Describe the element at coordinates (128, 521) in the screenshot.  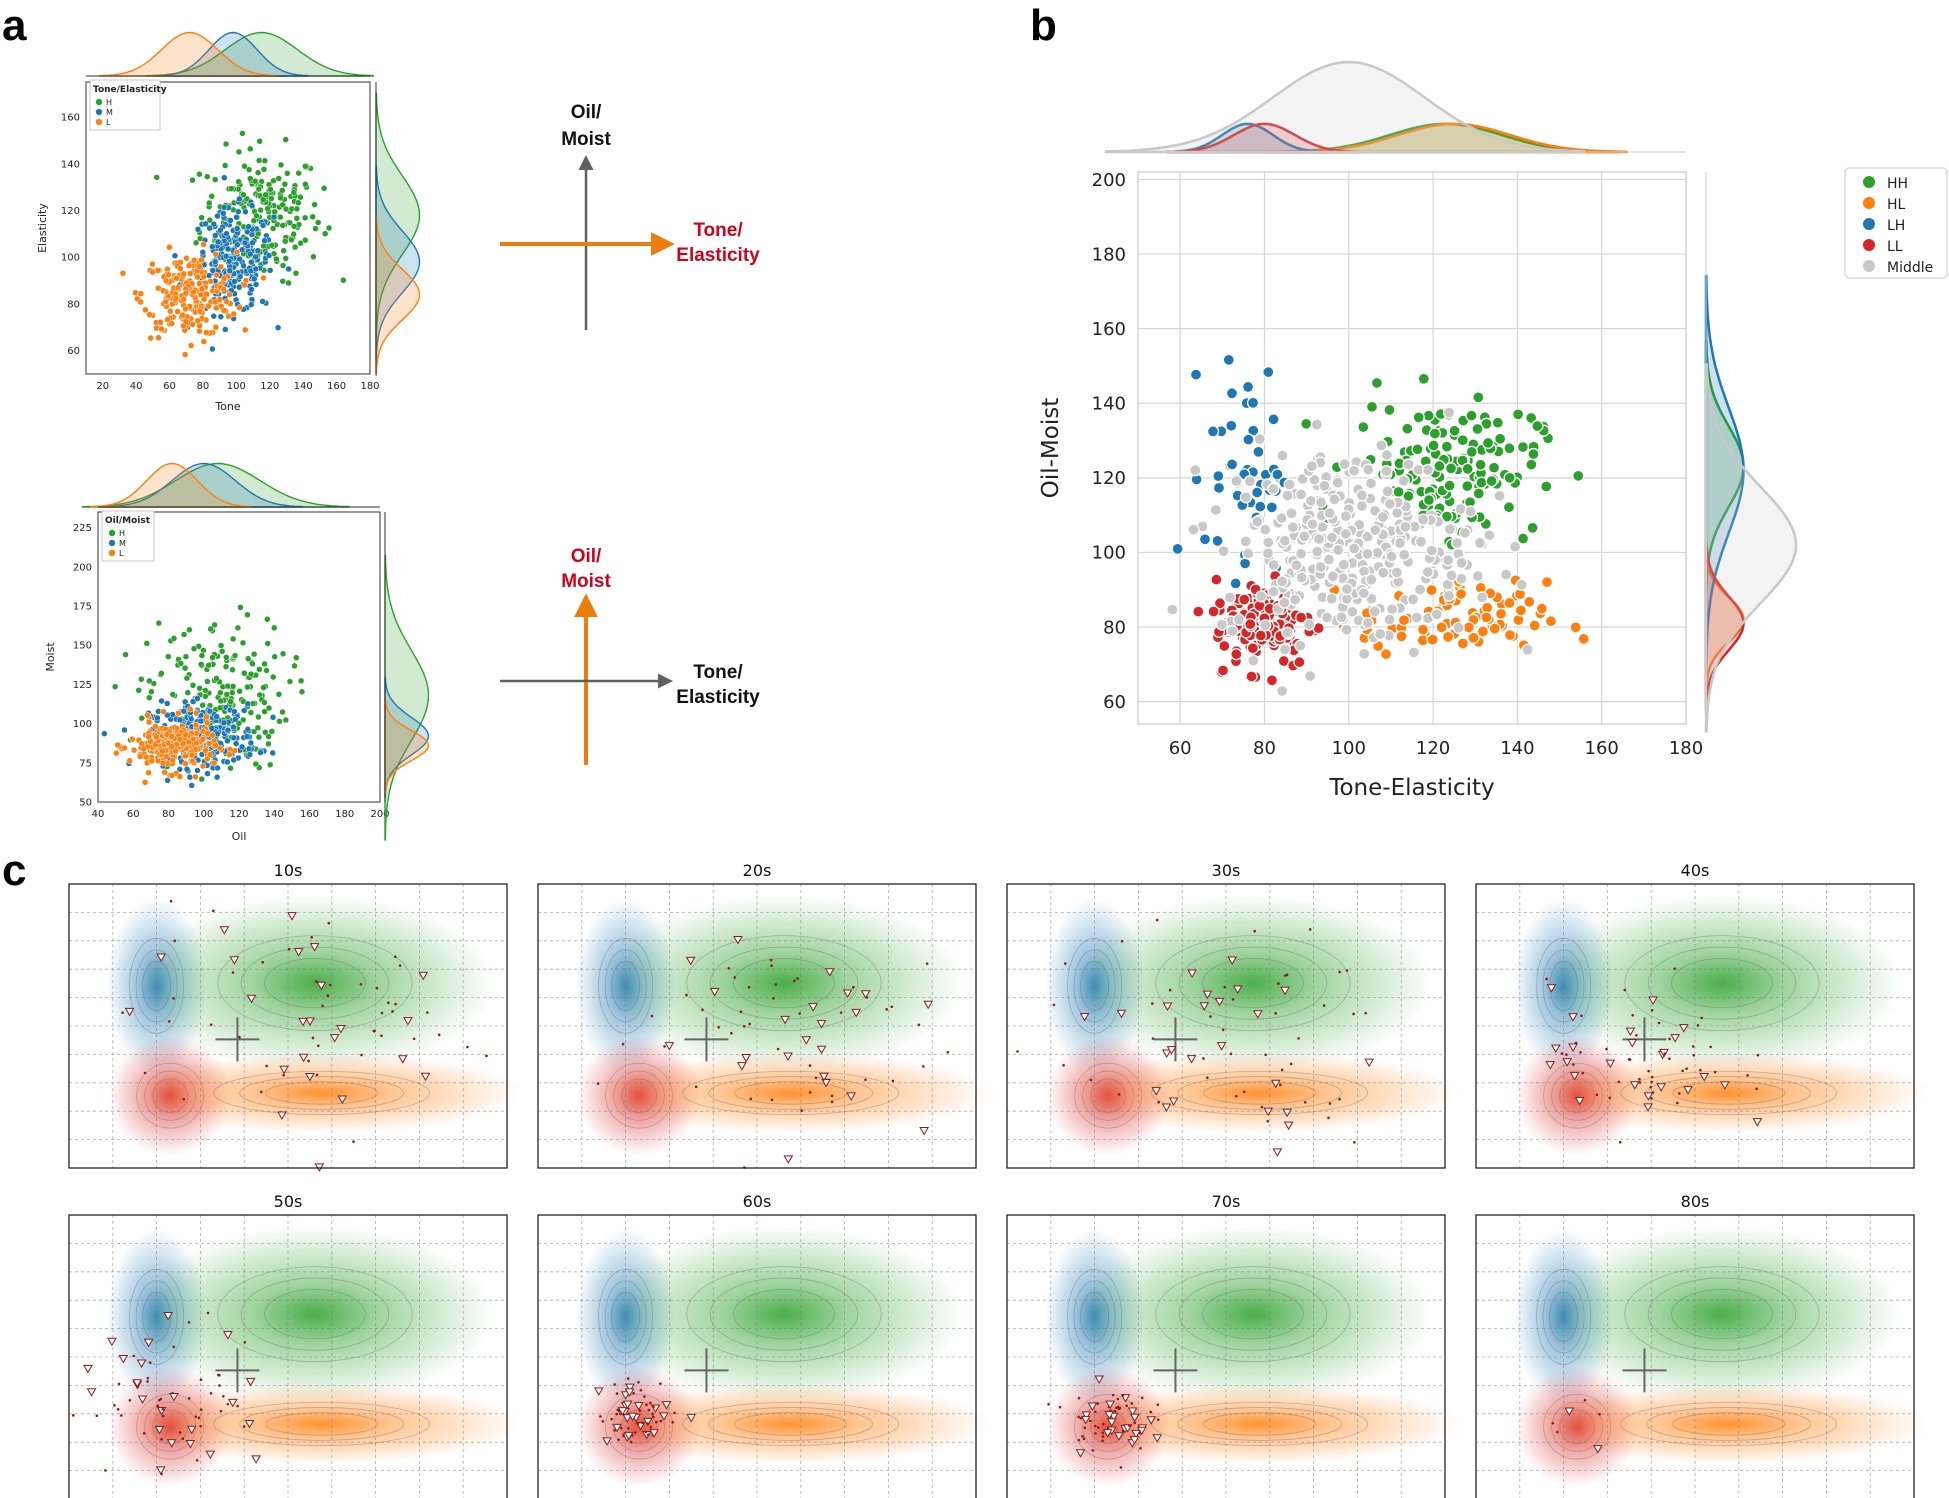
I see `legend-title: Oil/Moist` at that location.